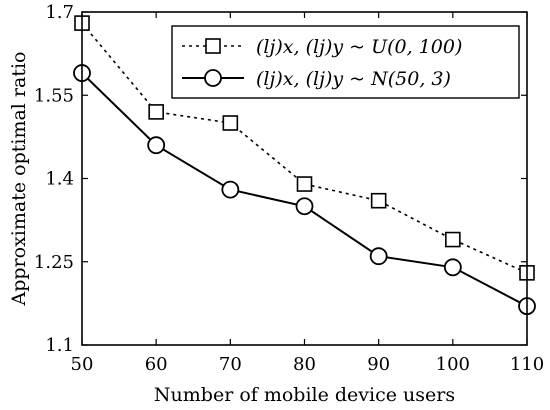 The image size is (550, 410). What do you see at coordinates (527, 364) in the screenshot?
I see `x-tick-label: 110` at bounding box center [527, 364].